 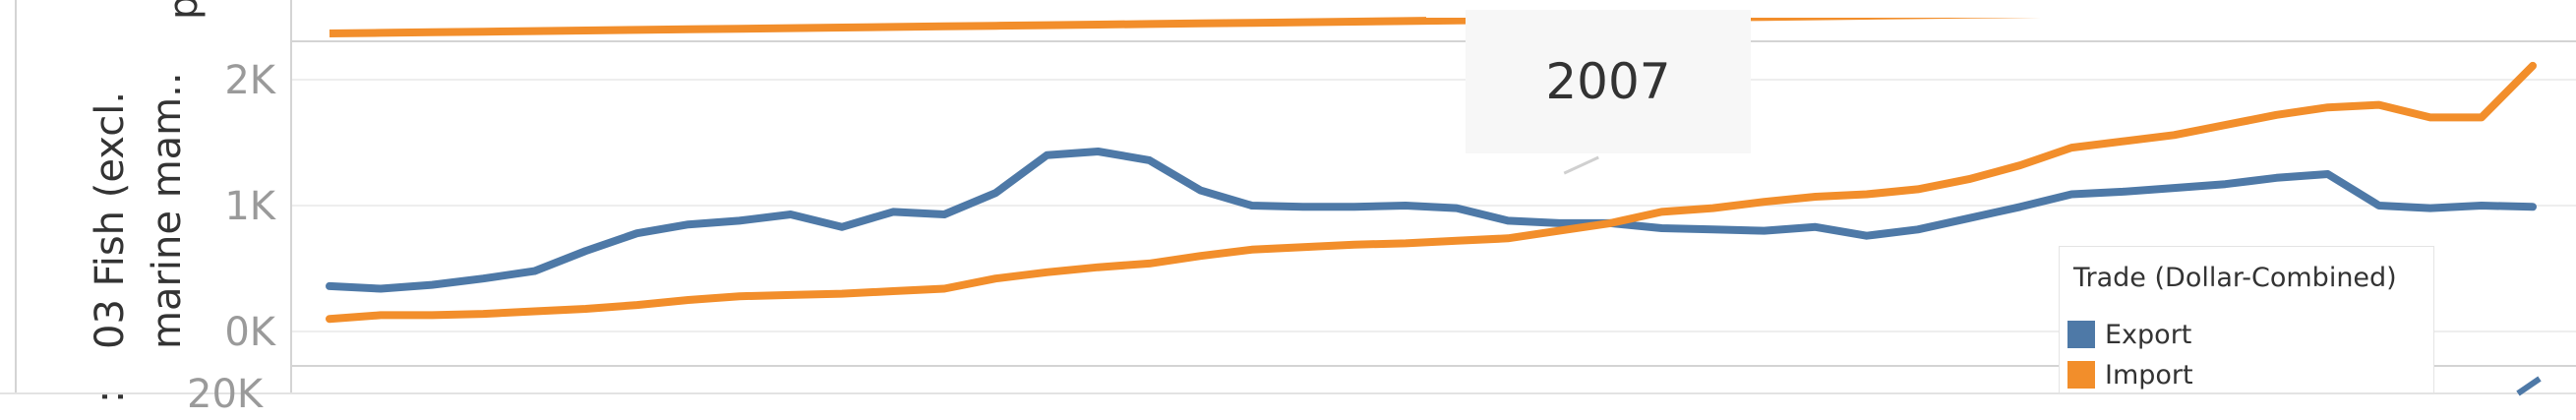 I want to click on tooltip: 2007, so click(x=1609, y=81).